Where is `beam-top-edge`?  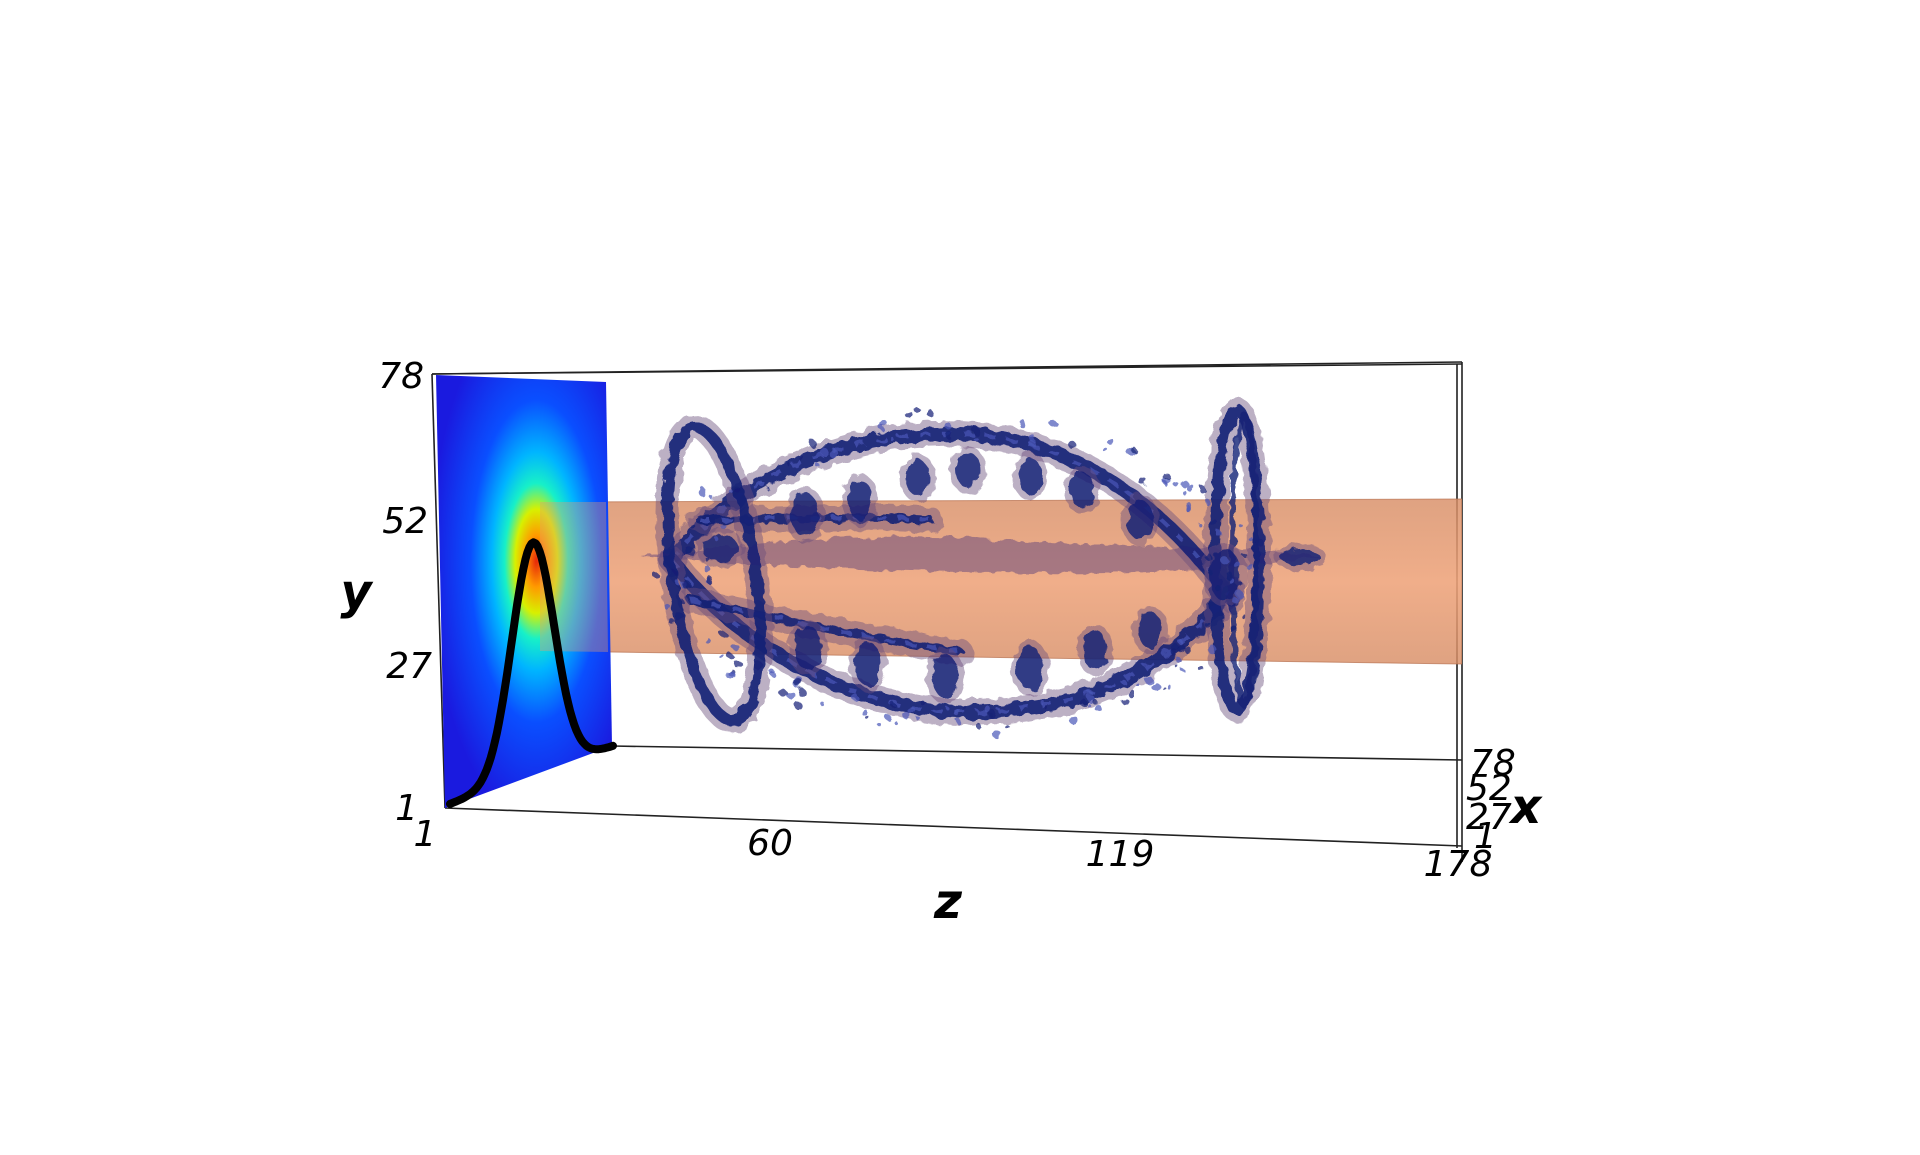
beam-top-edge is located at coordinates (1001, 500).